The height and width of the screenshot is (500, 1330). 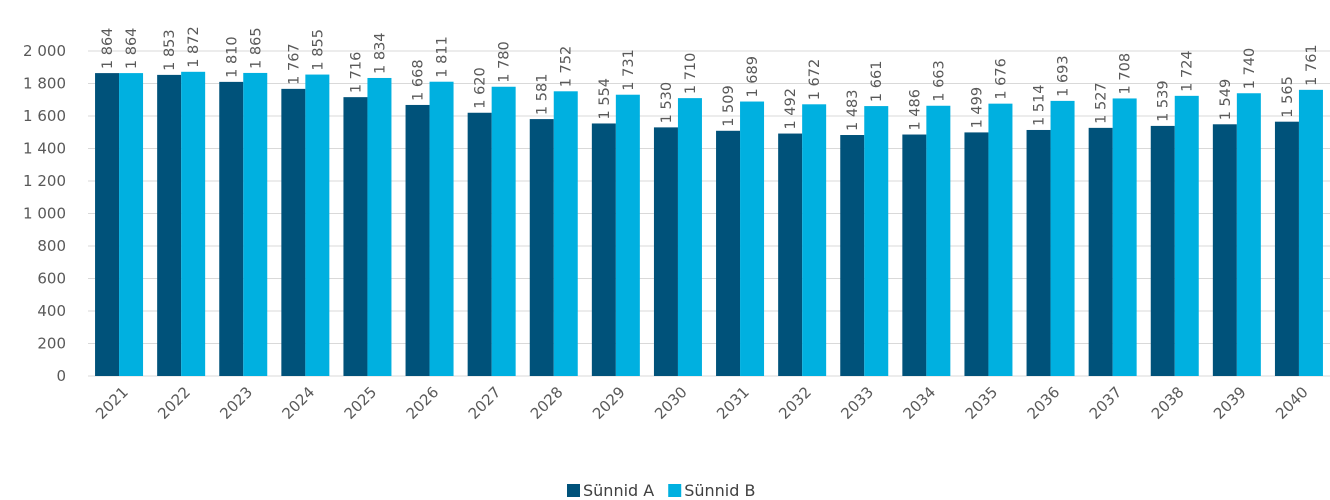 What do you see at coordinates (752, 238) in the screenshot?
I see `bar-b-2031` at bounding box center [752, 238].